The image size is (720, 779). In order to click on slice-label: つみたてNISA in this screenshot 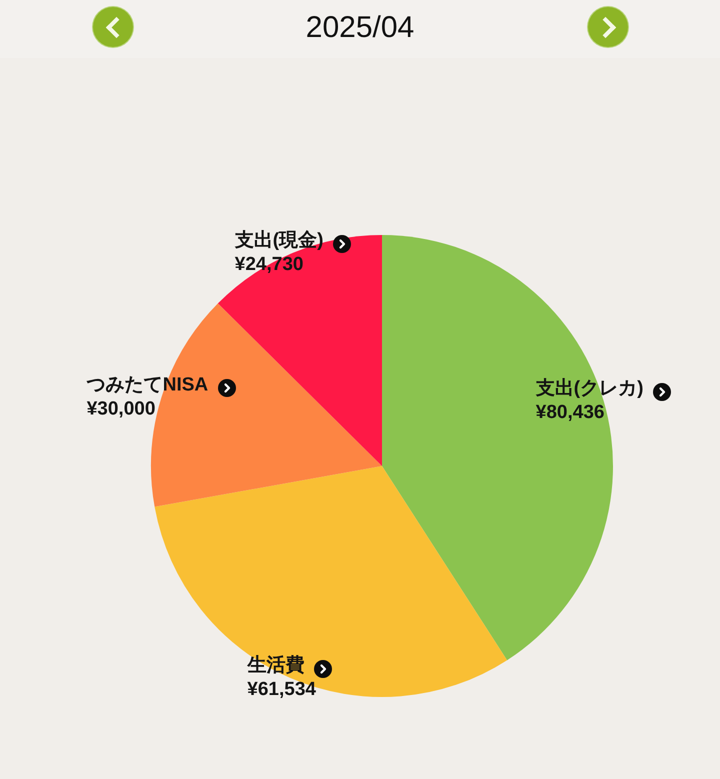, I will do `click(147, 385)`.